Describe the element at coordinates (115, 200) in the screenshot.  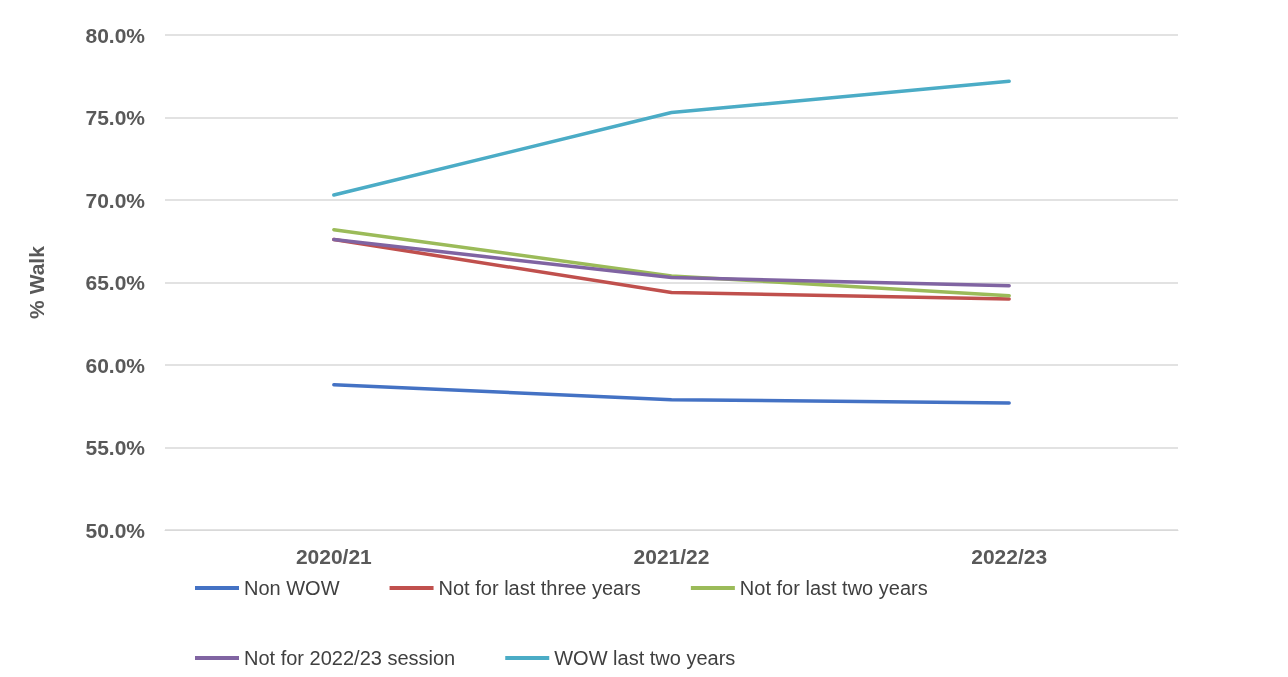
I see `y-tick-label: 70.0%` at that location.